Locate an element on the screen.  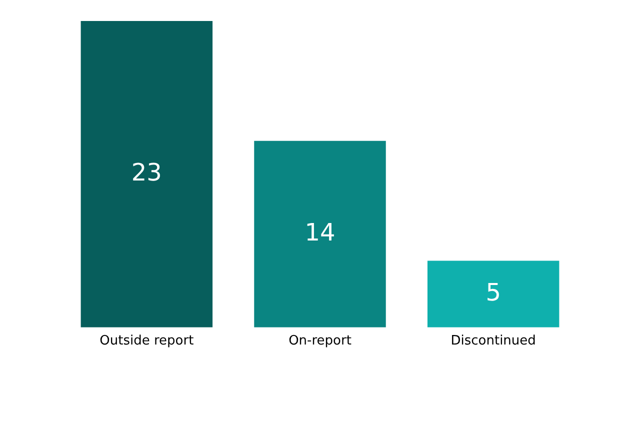
x-tick-label: On-report is located at coordinates (320, 341).